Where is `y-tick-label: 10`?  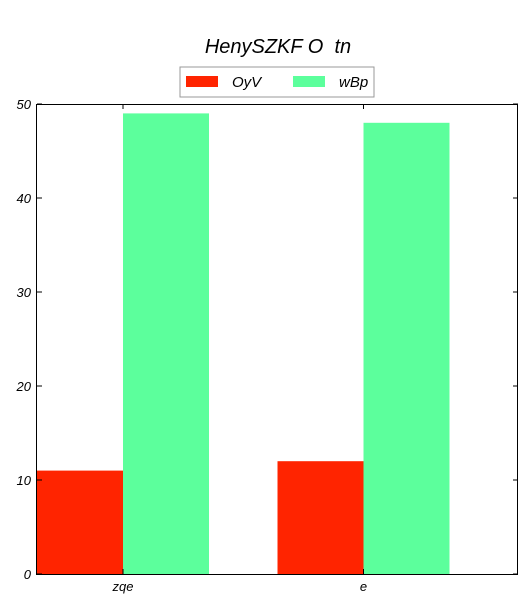 y-tick-label: 10 is located at coordinates (24, 480).